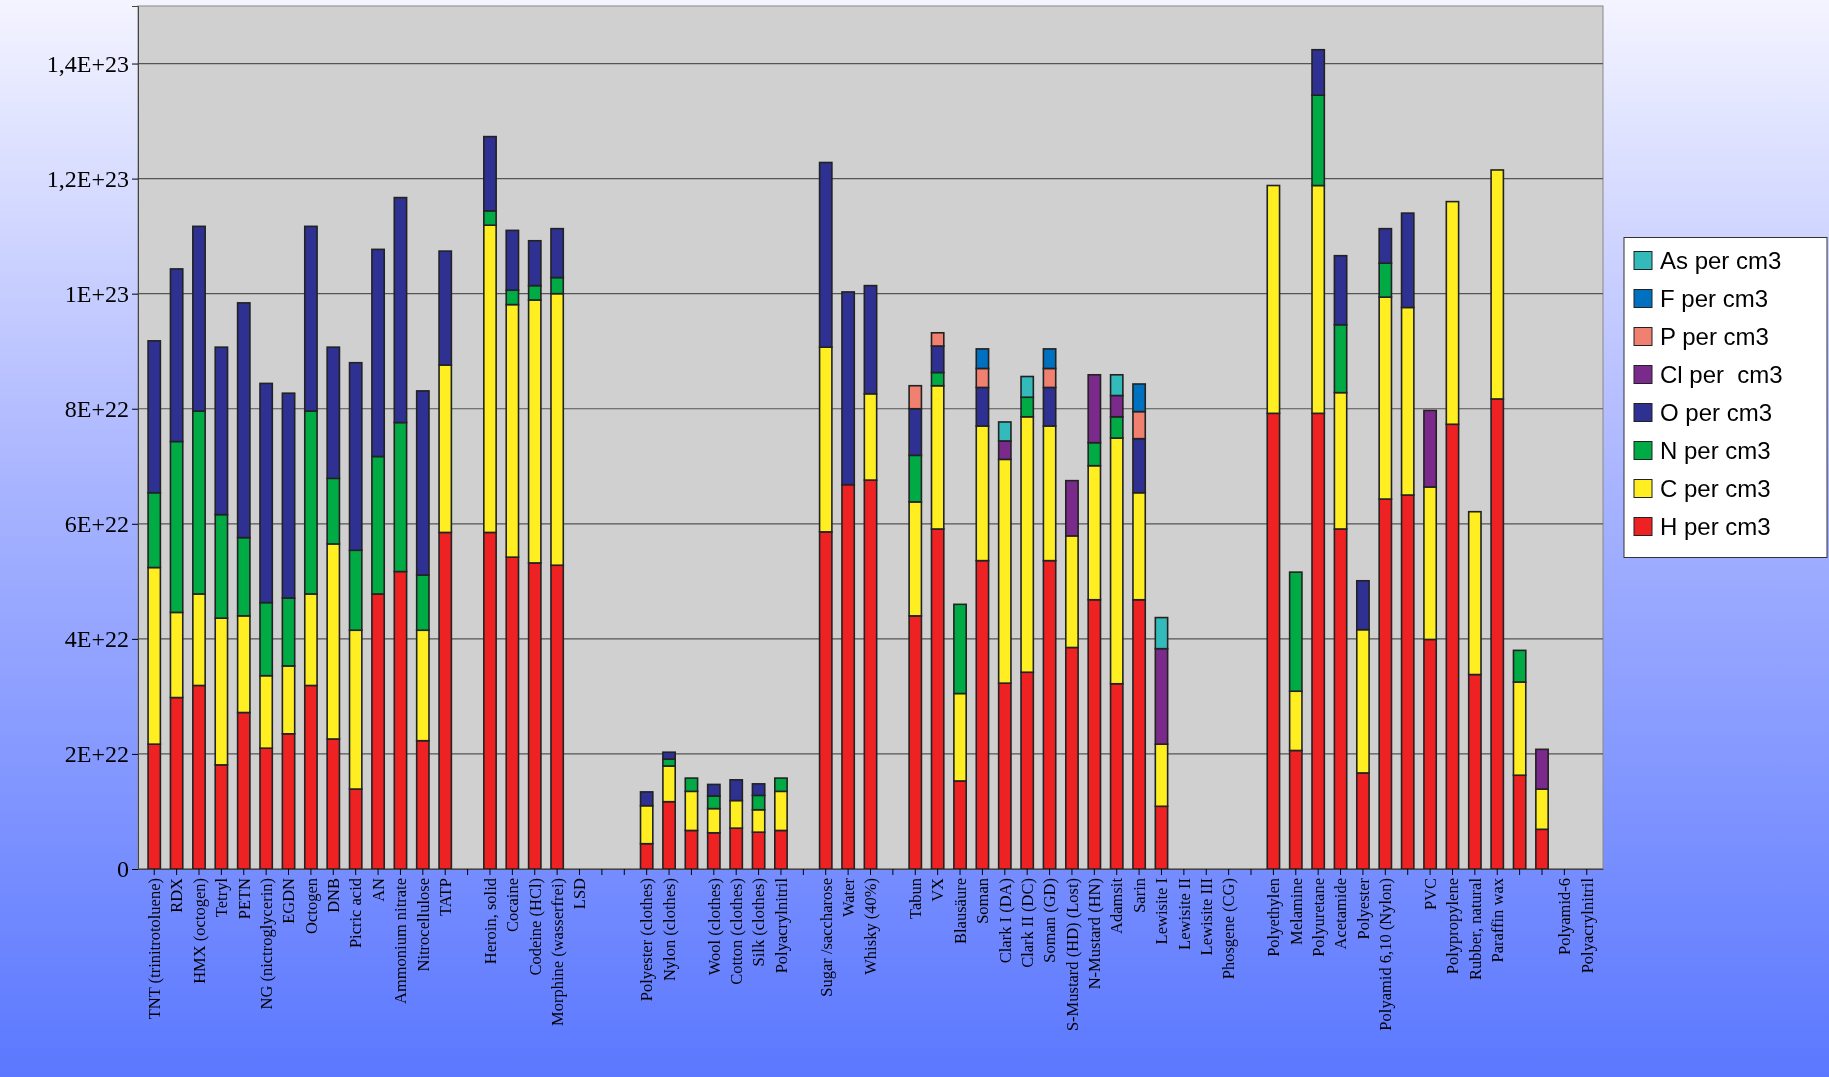  What do you see at coordinates (938, 889) in the screenshot?
I see `x-tick-label: VX` at bounding box center [938, 889].